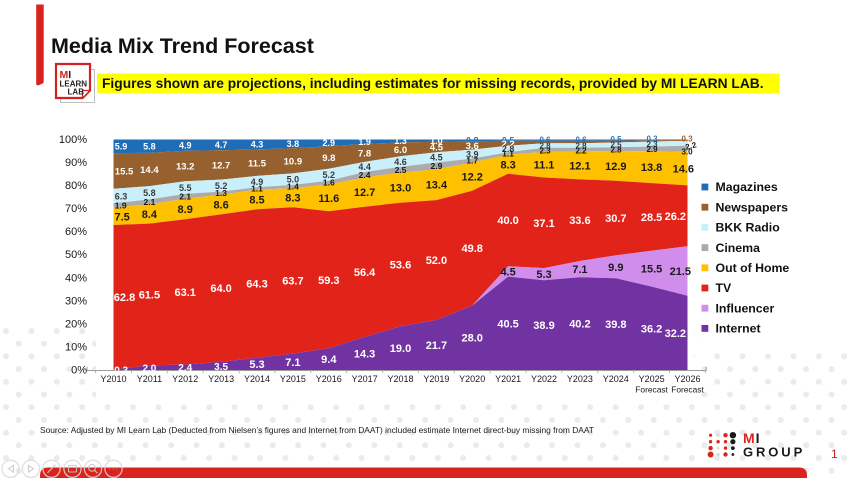  I want to click on svg-text: LAB, so click(76, 92).